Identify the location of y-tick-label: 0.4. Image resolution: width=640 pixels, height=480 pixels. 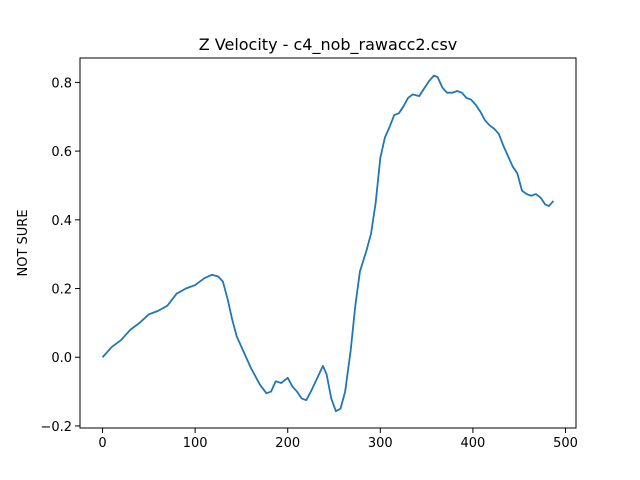
(61, 221).